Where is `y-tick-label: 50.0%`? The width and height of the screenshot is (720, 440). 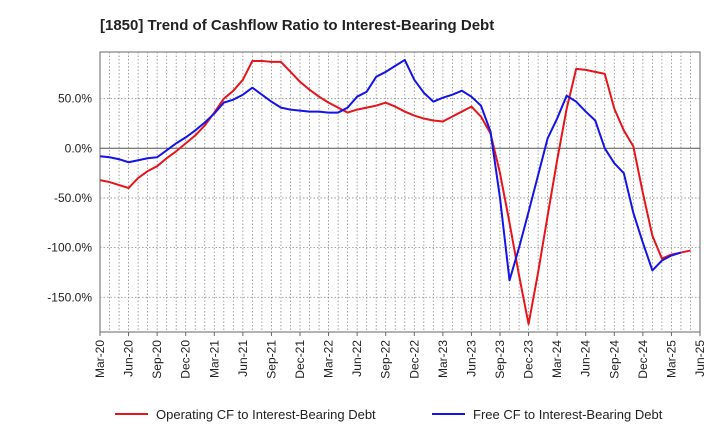
y-tick-label: 50.0% is located at coordinates (75, 99).